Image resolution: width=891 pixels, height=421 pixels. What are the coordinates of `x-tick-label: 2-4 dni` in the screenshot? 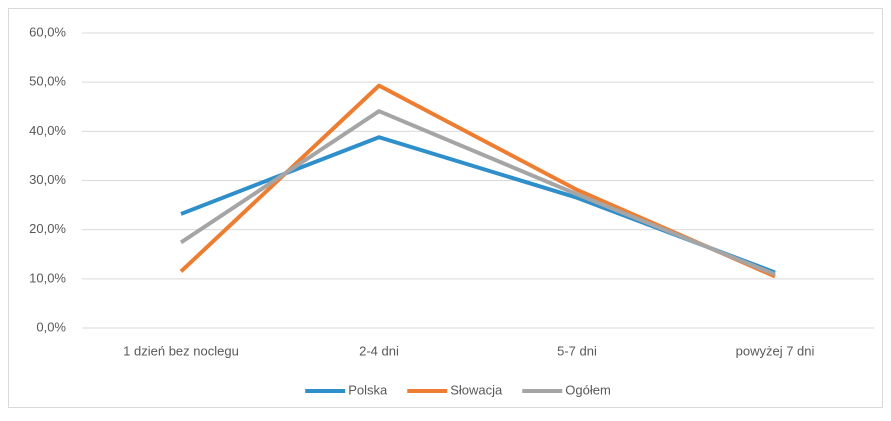 It's located at (379, 350).